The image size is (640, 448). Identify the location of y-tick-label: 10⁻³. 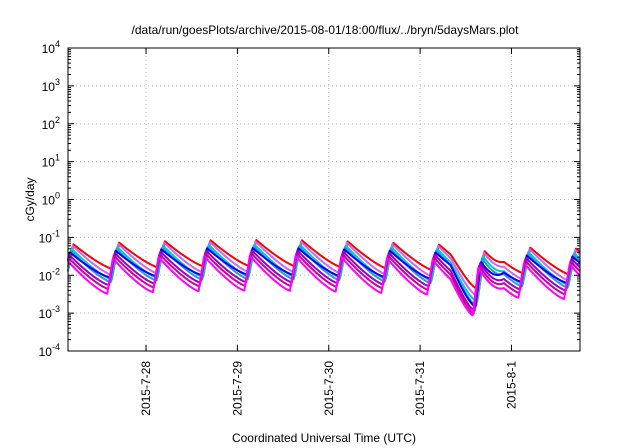
(49, 312).